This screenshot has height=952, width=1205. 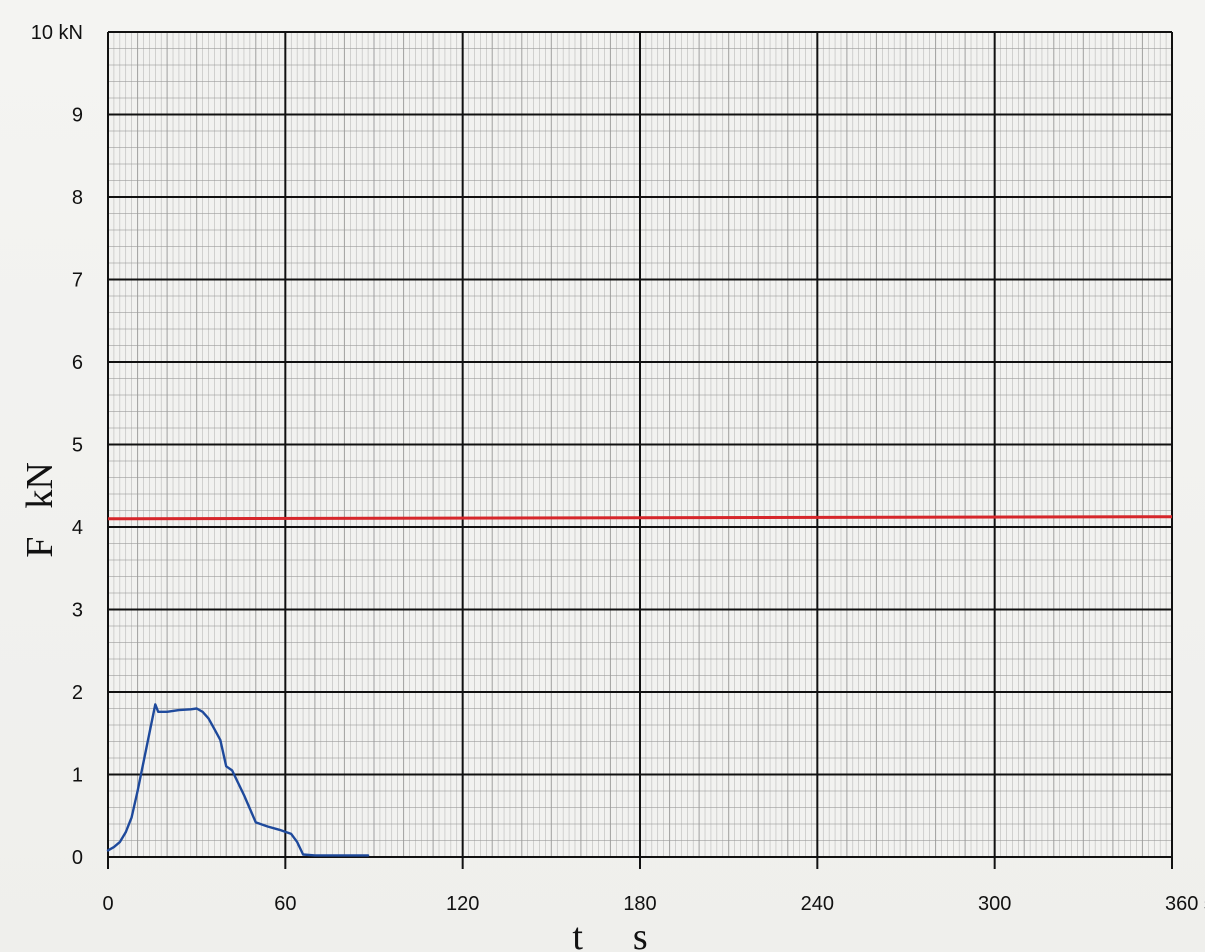 What do you see at coordinates (640, 934) in the screenshot?
I see `x-axis-unit: s` at bounding box center [640, 934].